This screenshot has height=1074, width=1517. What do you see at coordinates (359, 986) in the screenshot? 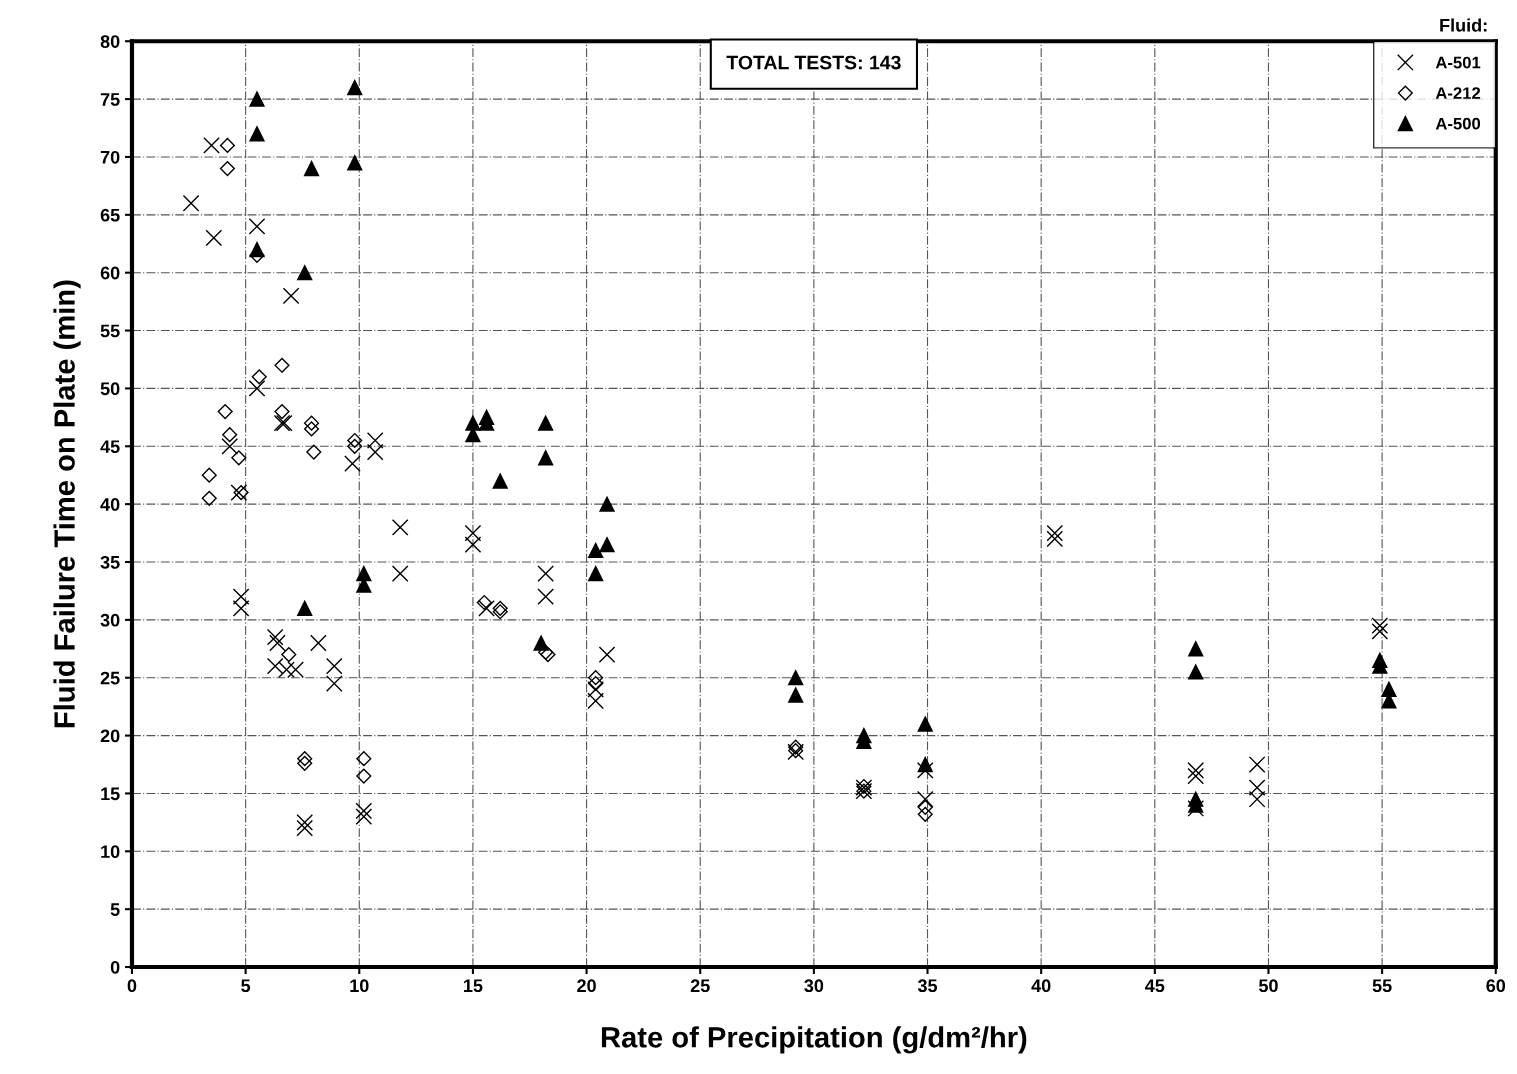
I see `x-tick-label: 10` at bounding box center [359, 986].